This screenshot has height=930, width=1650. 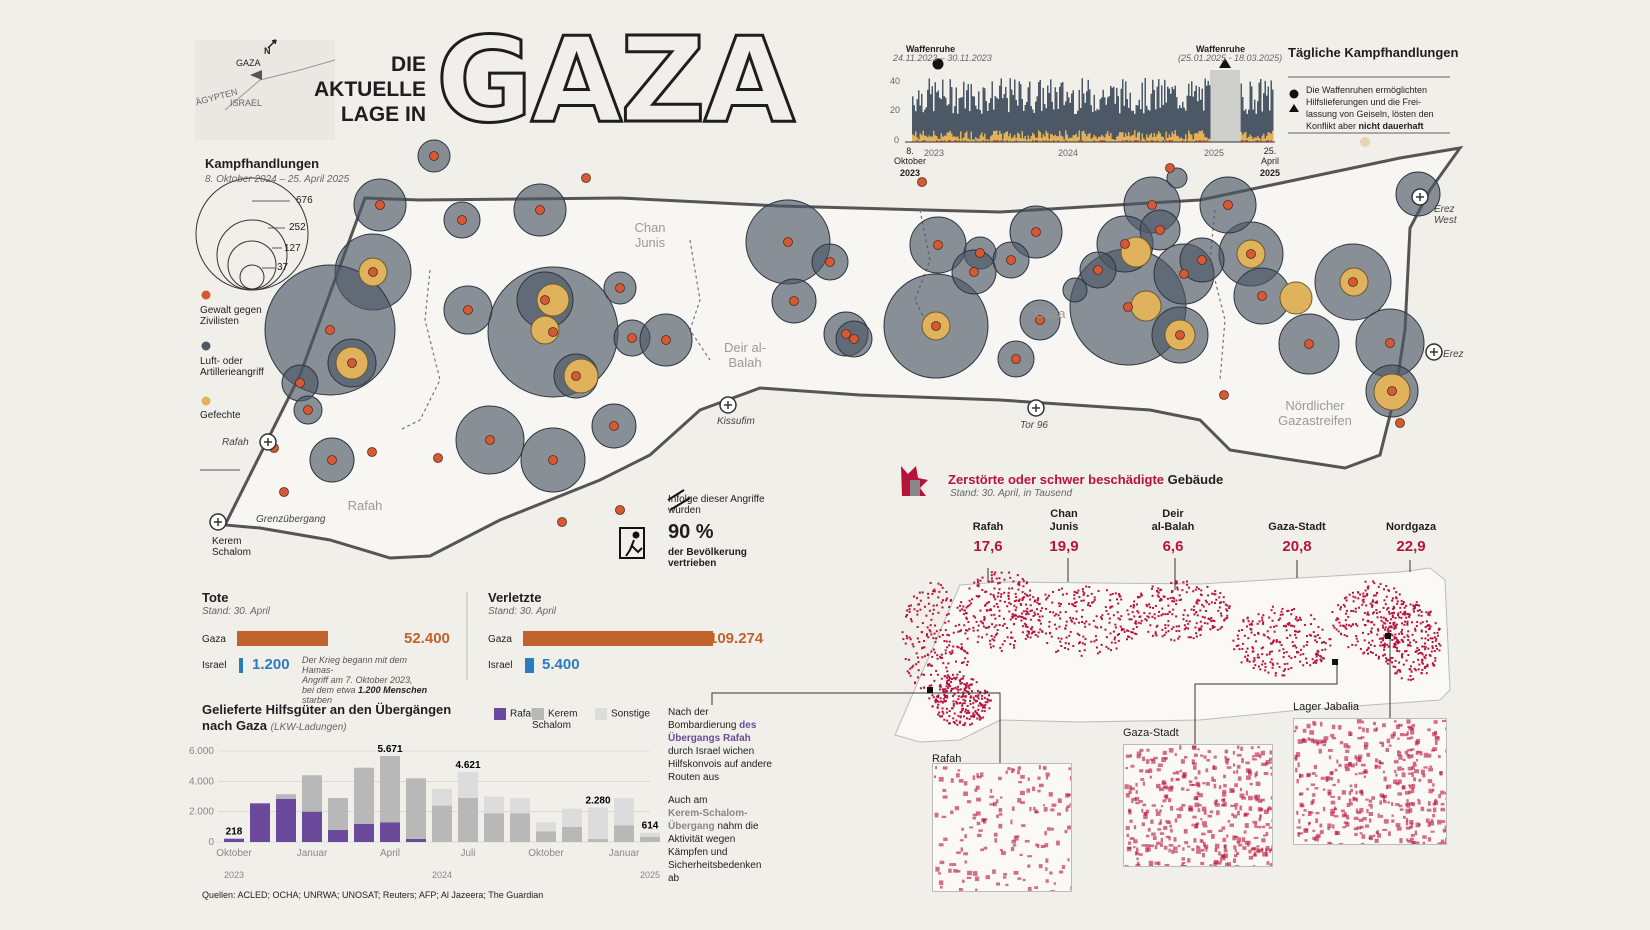 What do you see at coordinates (364, 832) in the screenshot?
I see `aid-bar-rafah` at bounding box center [364, 832].